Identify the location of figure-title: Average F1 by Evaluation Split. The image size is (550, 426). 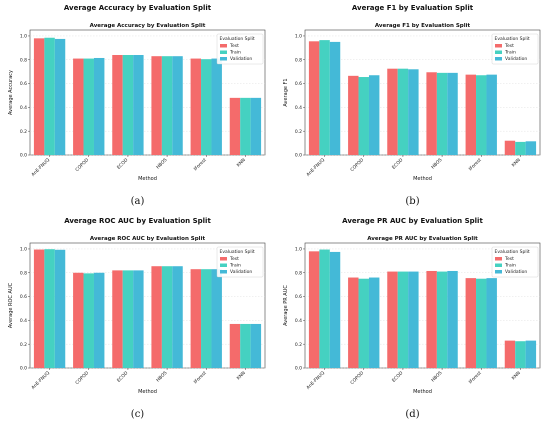
(412, 8).